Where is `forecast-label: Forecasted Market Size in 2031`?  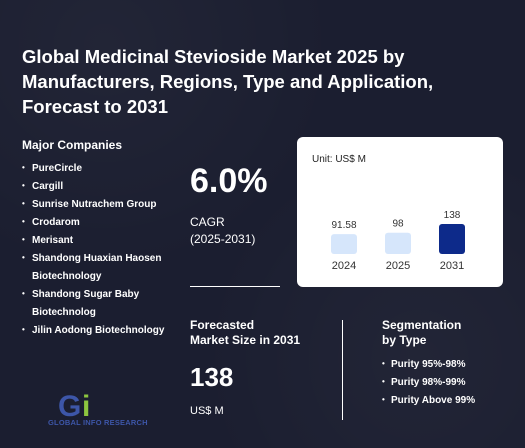 forecast-label: Forecasted Market Size in 2031 is located at coordinates (245, 333).